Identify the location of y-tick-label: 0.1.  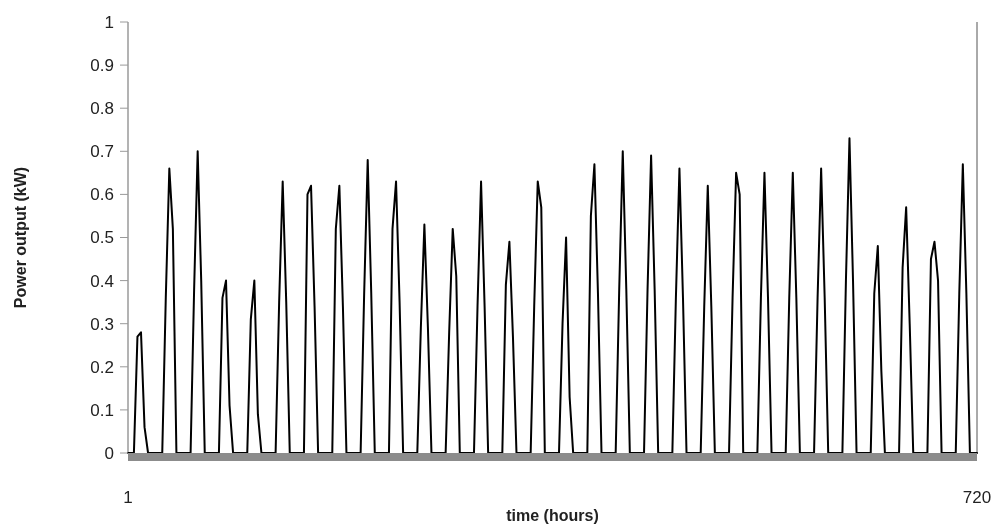
(102, 410).